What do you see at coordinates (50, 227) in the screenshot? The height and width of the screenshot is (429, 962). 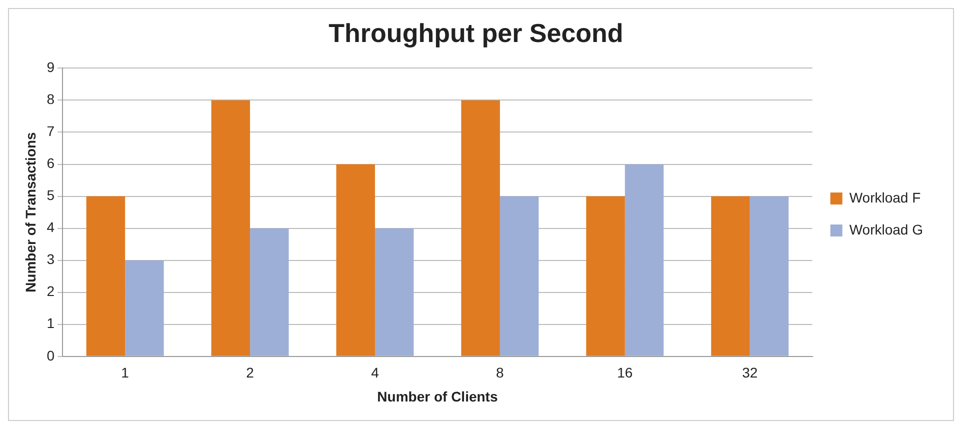 I see `y-tick-label: 4` at bounding box center [50, 227].